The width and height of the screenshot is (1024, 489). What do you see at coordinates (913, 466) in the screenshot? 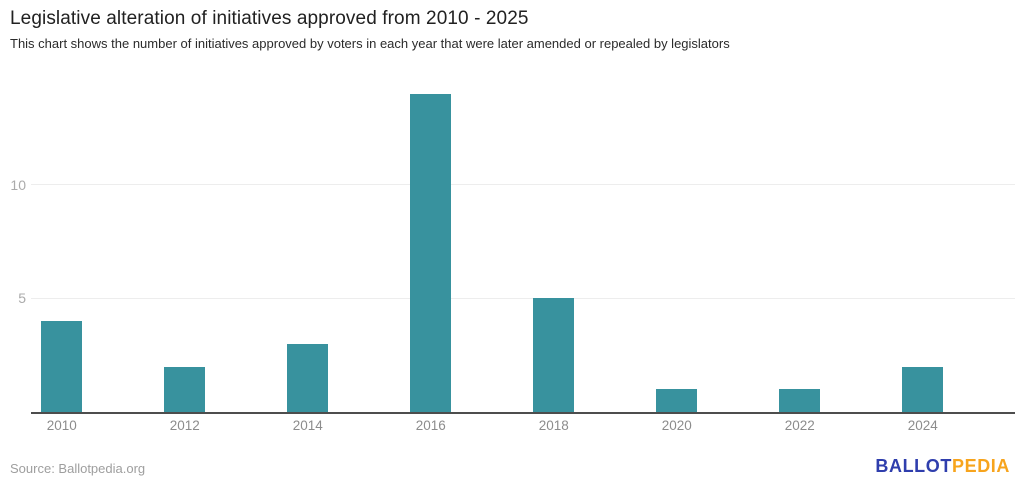
I see `logo-text-primary: BALLOT` at bounding box center [913, 466].